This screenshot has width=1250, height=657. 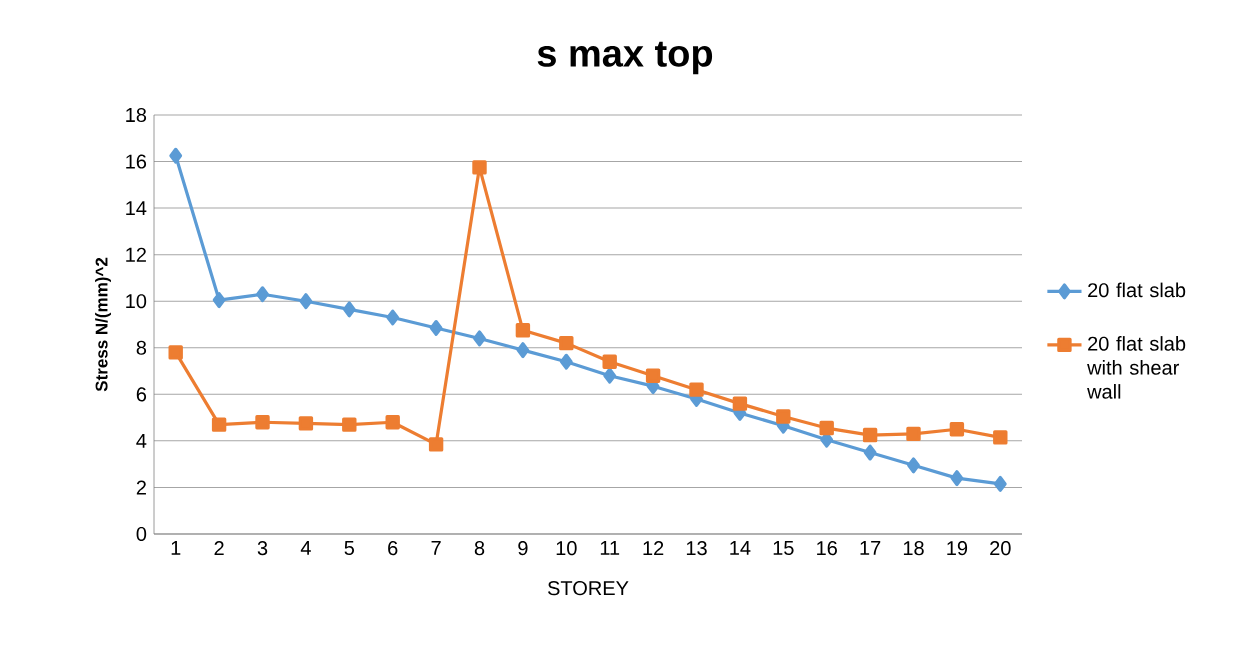 What do you see at coordinates (141, 394) in the screenshot?
I see `y-tick-label: 6` at bounding box center [141, 394].